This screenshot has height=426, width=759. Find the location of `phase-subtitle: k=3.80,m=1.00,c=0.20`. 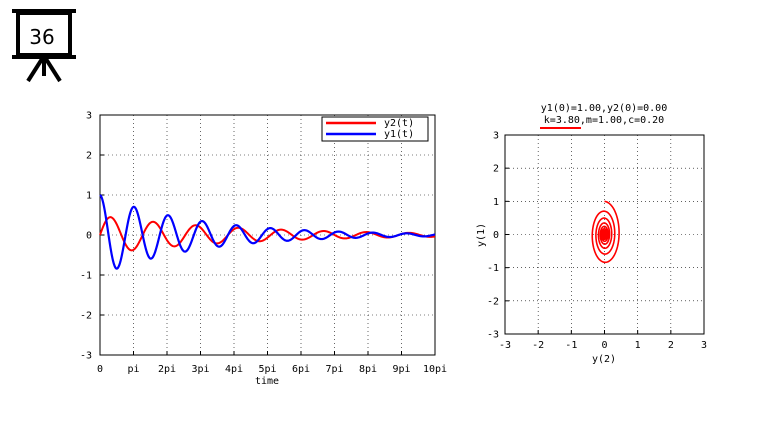

phase-subtitle: k=3.80,m=1.00,c=0.20 is located at coordinates (604, 120).